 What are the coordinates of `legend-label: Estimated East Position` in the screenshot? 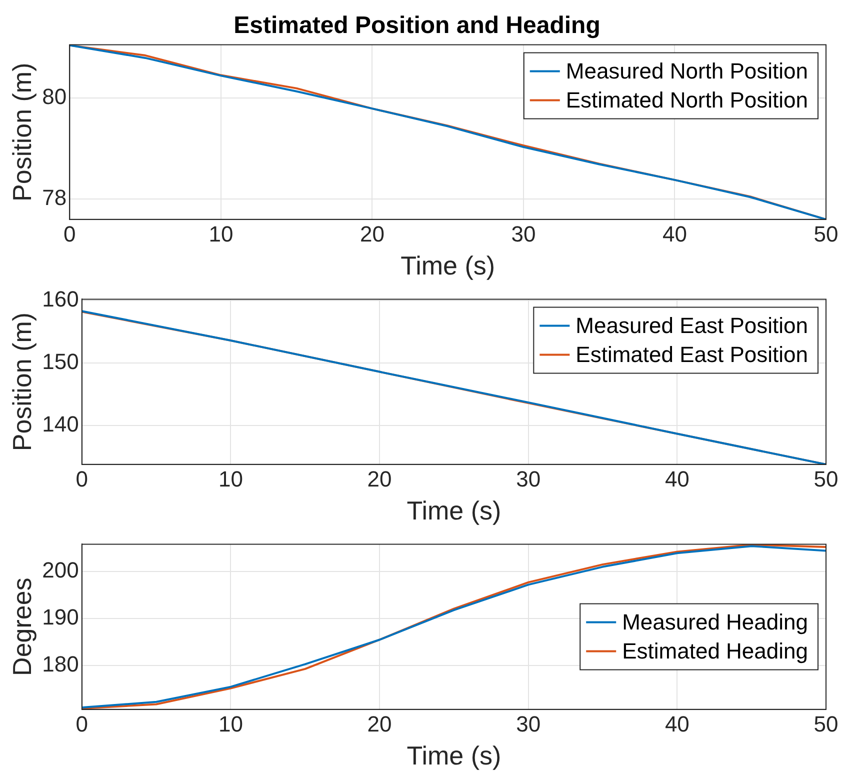 It's located at (692, 354).